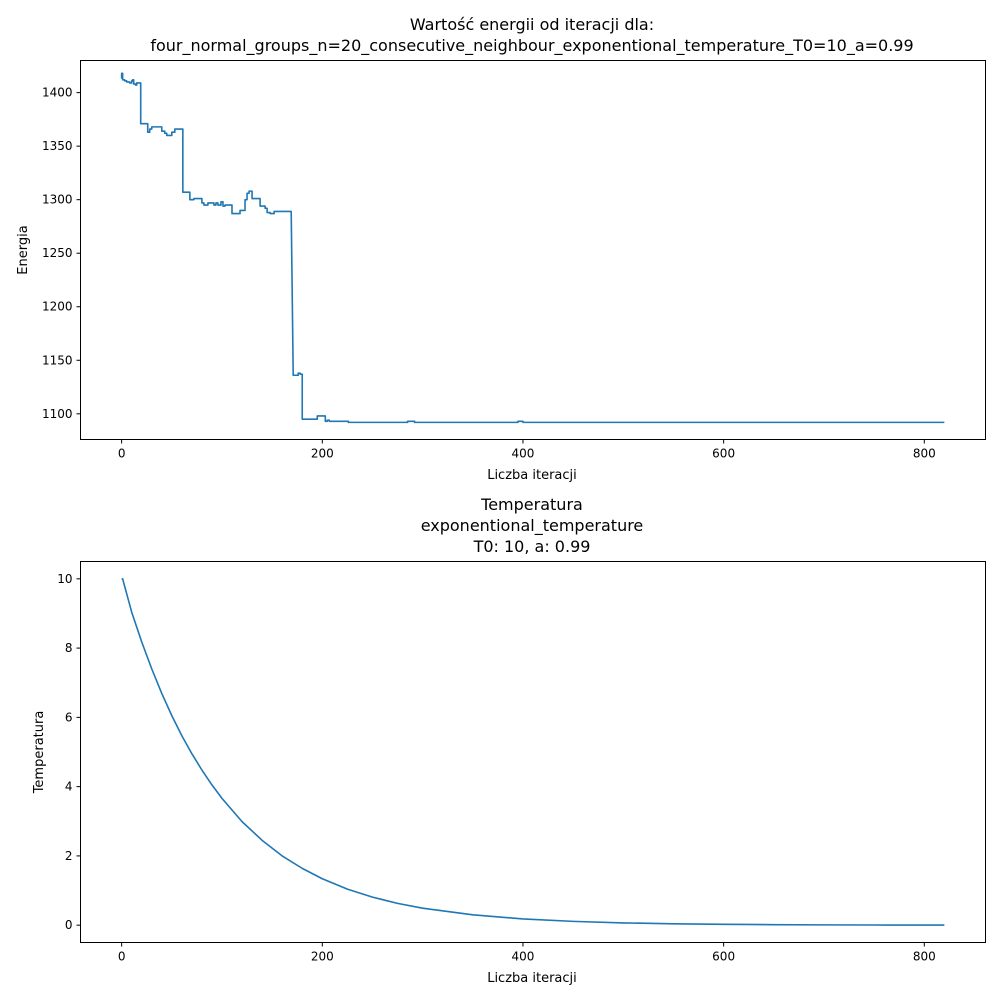 The image size is (1000, 1000). I want to click on temperature-chart-y-ticks: 0 2 4 6 8 10, so click(69, 752).